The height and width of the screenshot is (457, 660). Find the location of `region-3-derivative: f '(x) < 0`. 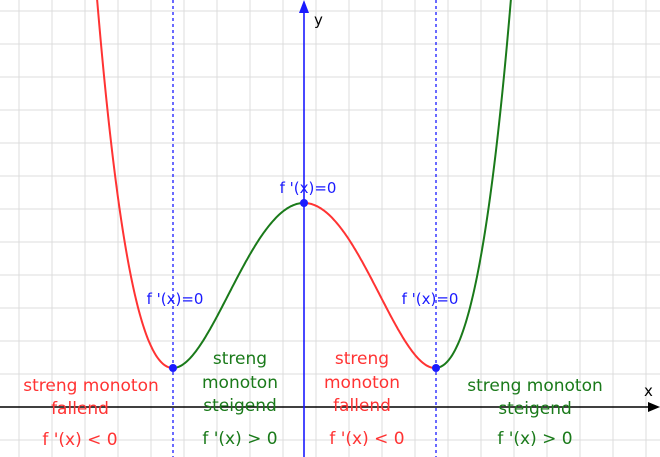

region-3-derivative: f '(x) < 0 is located at coordinates (366, 439).